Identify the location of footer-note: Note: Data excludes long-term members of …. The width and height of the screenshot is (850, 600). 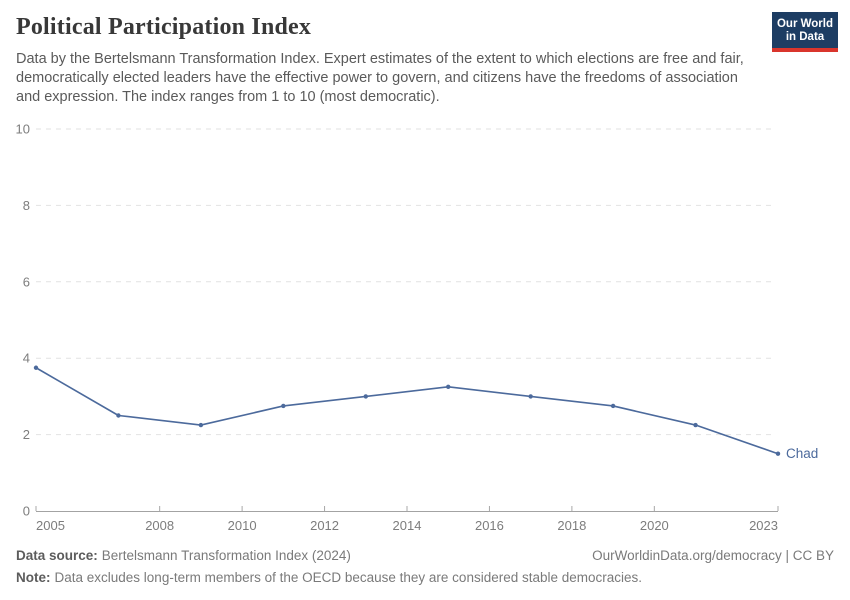
(425, 577).